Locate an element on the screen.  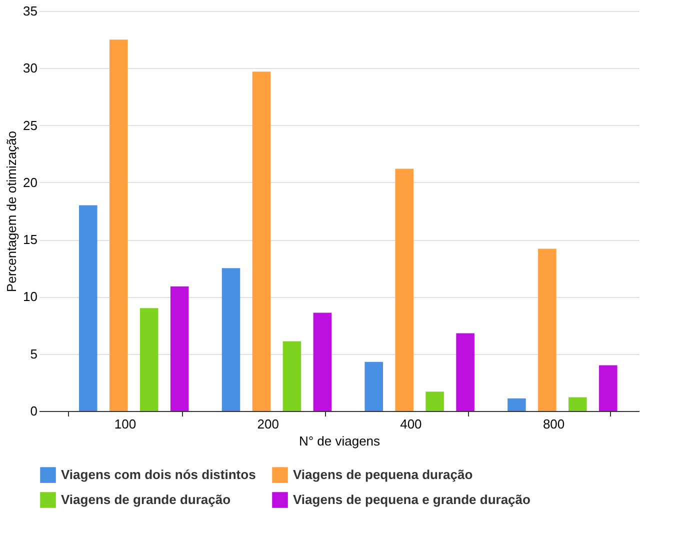
y-tick-label: 10 is located at coordinates (30, 296).